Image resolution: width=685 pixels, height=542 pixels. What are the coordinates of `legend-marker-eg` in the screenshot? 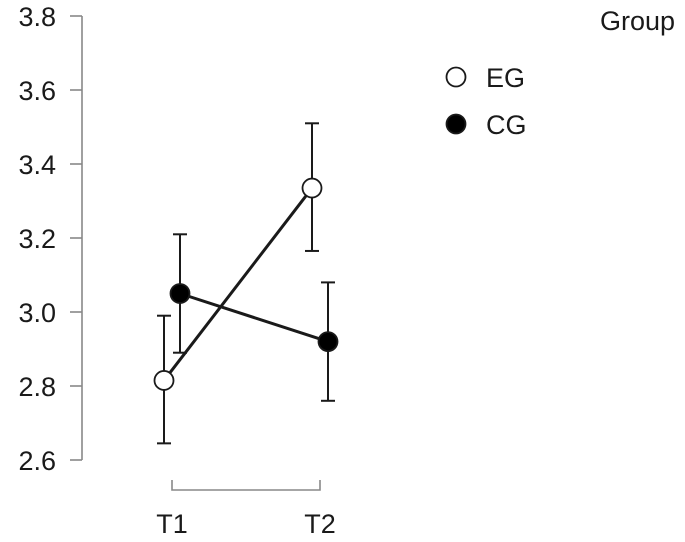 It's located at (456, 77).